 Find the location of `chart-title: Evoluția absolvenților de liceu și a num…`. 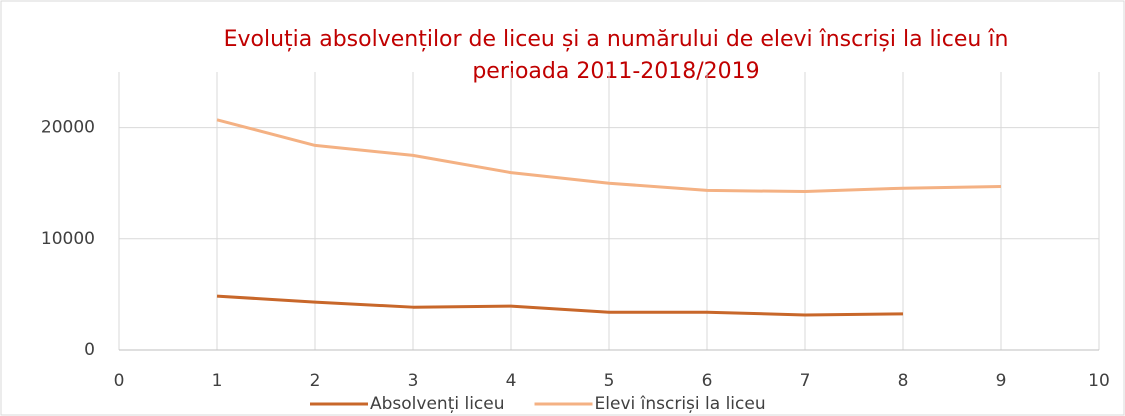

chart-title: Evoluția absolvenților de liceu și a num… is located at coordinates (616, 39).